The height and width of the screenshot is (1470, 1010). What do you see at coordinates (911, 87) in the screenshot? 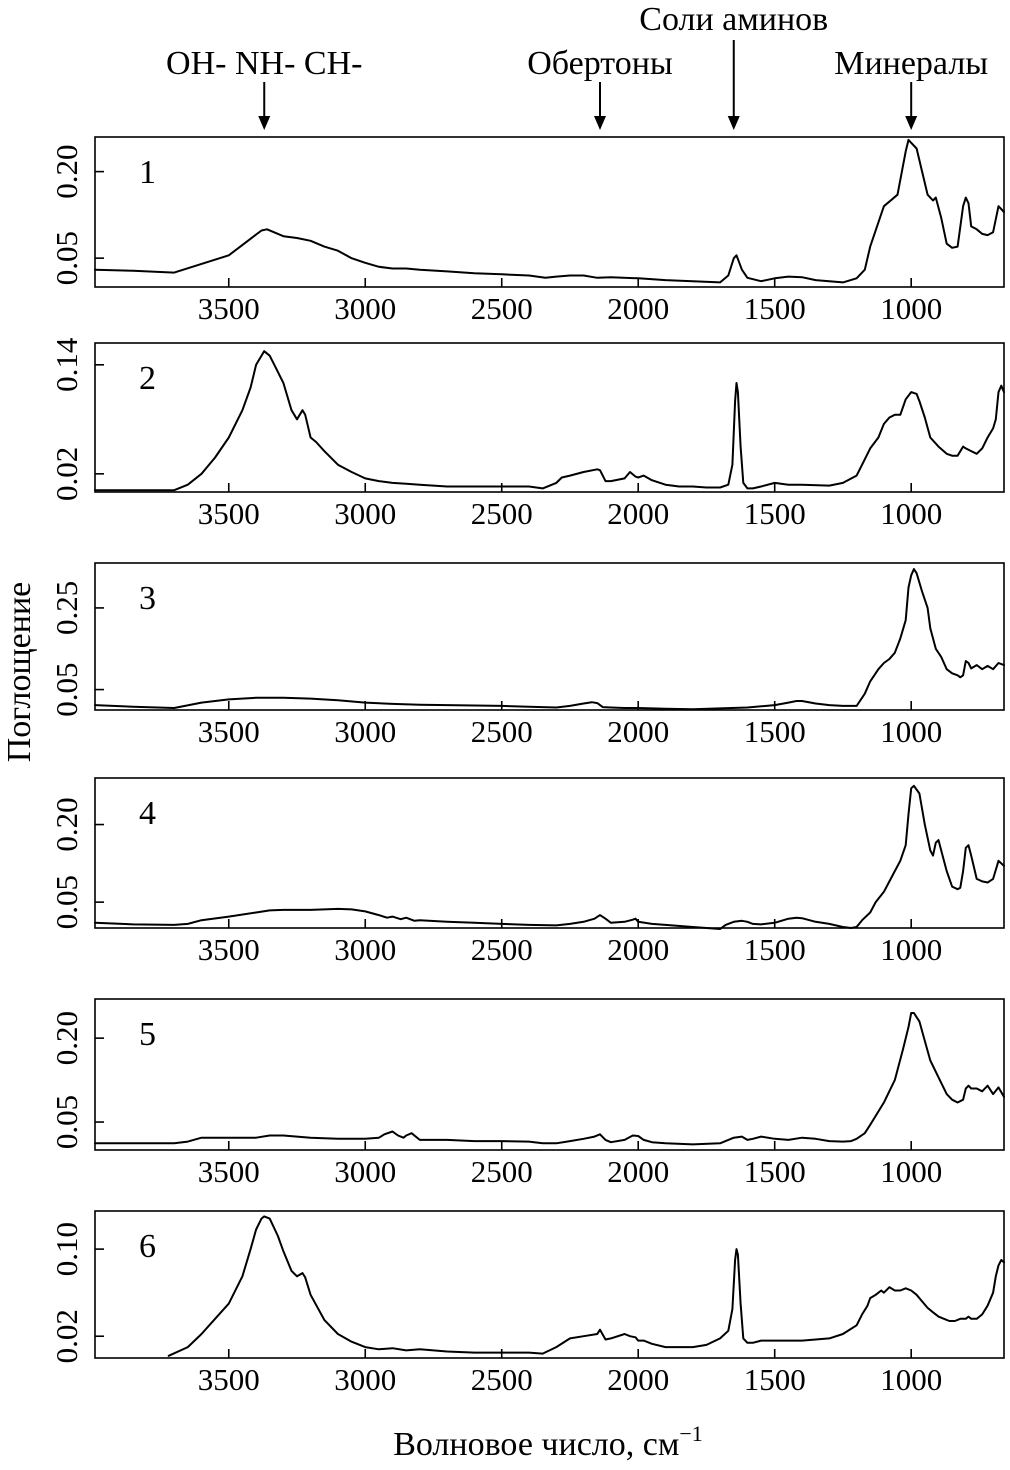
I see `annotation-3: Минералы` at bounding box center [911, 87].